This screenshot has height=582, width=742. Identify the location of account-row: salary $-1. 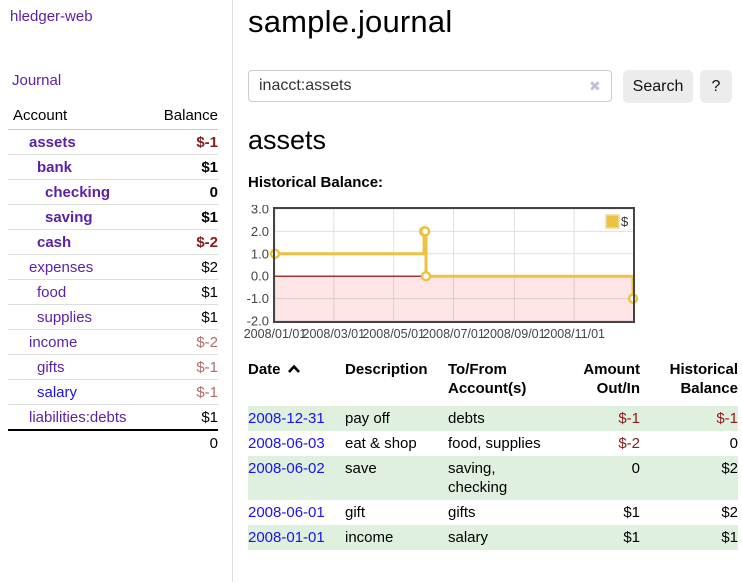
(113, 392).